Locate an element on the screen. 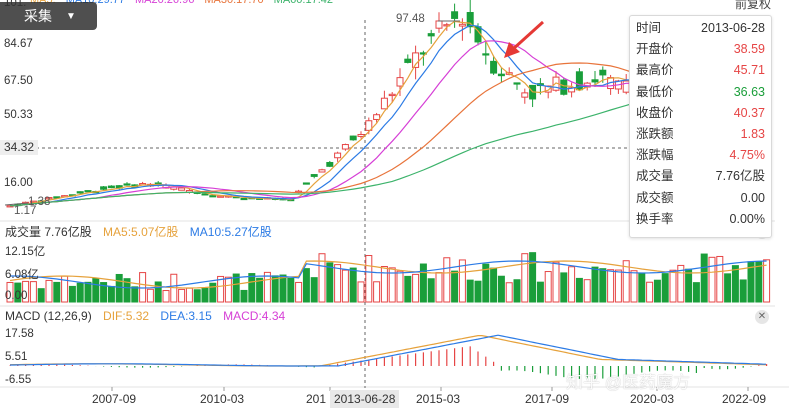 This screenshot has width=789, height=419. info-value: 2013-06-28 is located at coordinates (733, 28).